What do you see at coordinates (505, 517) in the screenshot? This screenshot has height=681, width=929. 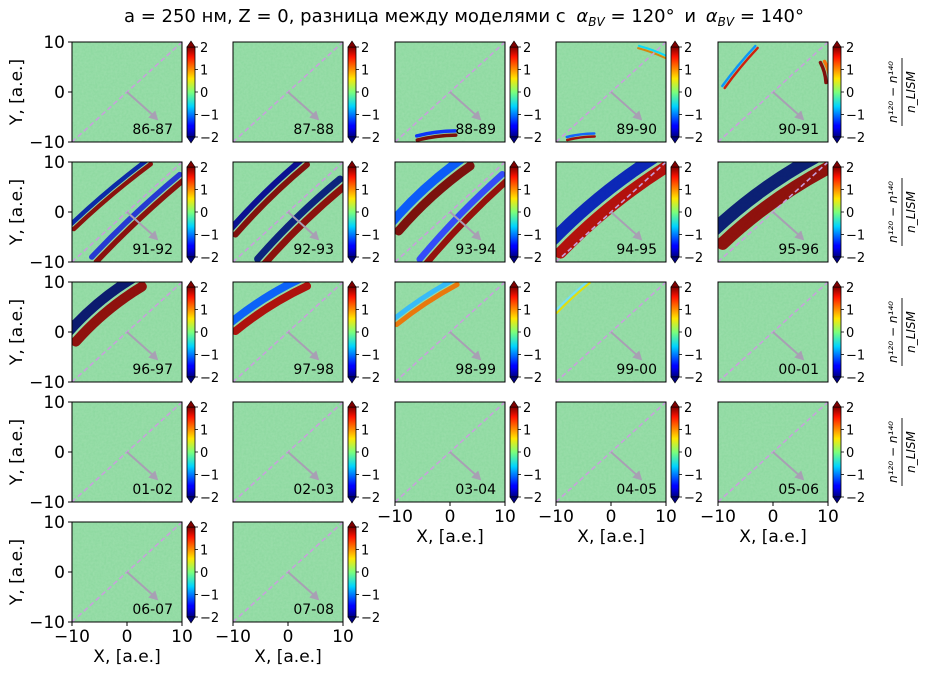 I see `x-tick-label: 10` at bounding box center [505, 517].